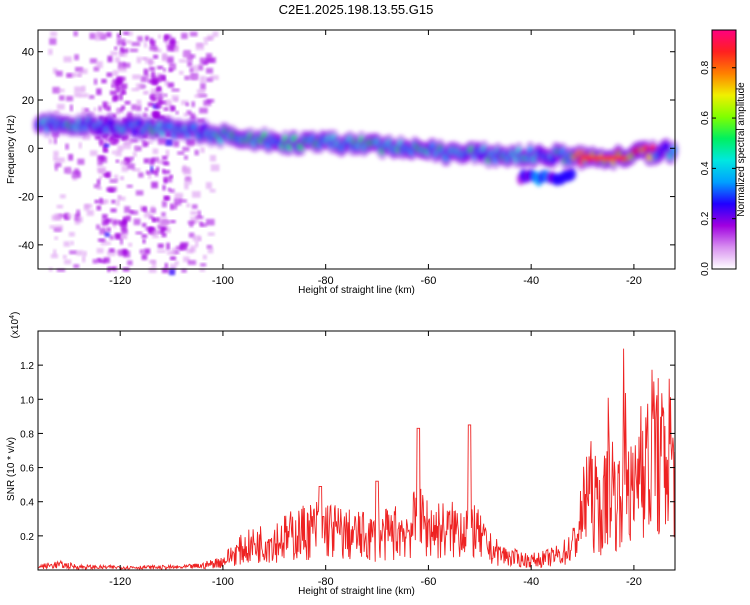 This screenshot has width=750, height=605. Describe the element at coordinates (223, 281) in the screenshot. I see `top-x-tick-label: -100` at that location.